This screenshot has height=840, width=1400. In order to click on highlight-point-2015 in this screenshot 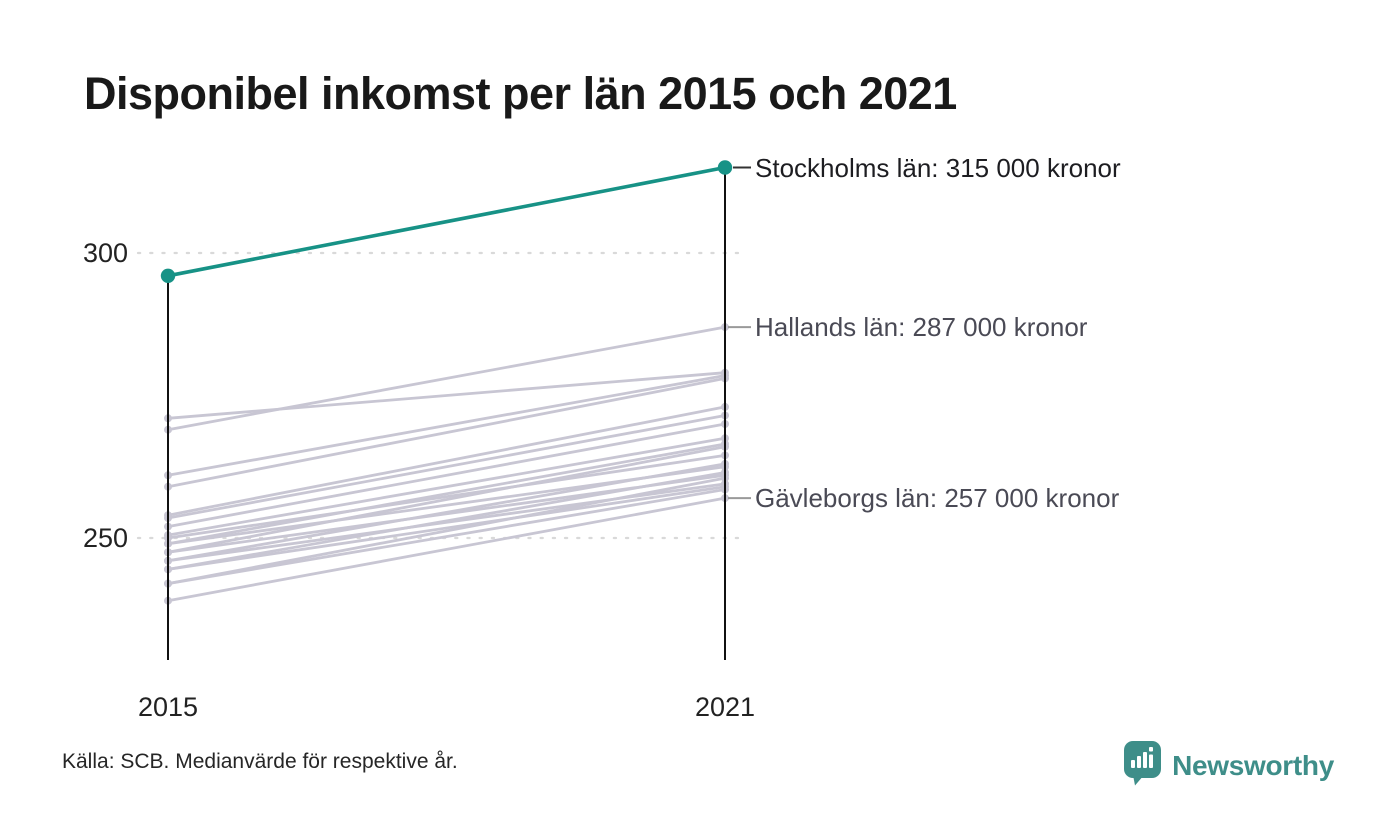, I will do `click(168, 275)`.